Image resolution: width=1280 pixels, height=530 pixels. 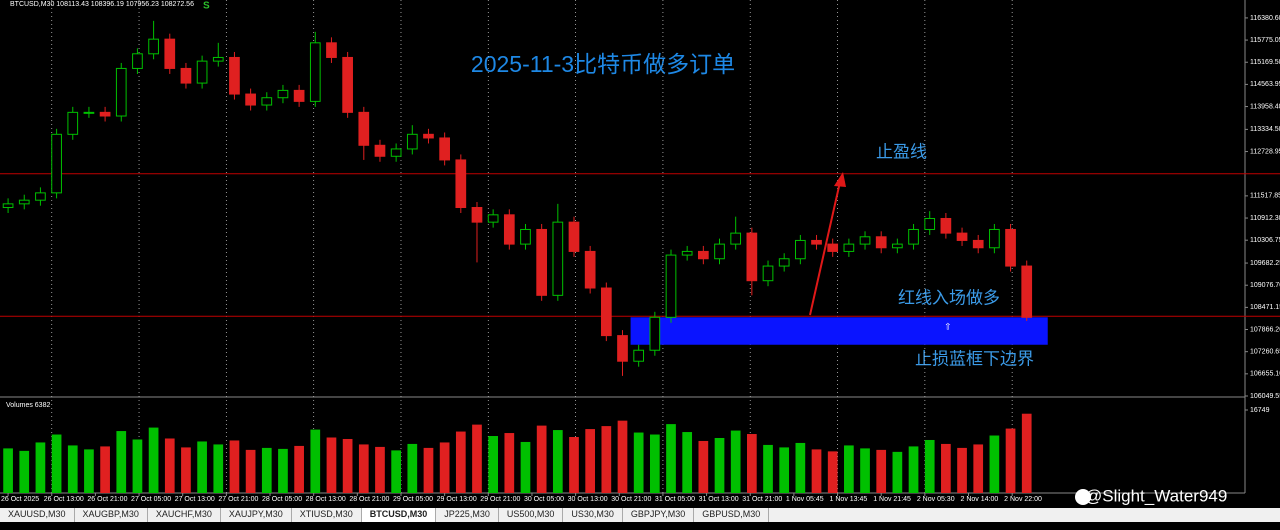 I want to click on y-tick-label: 109682.25, so click(x=1265, y=263).